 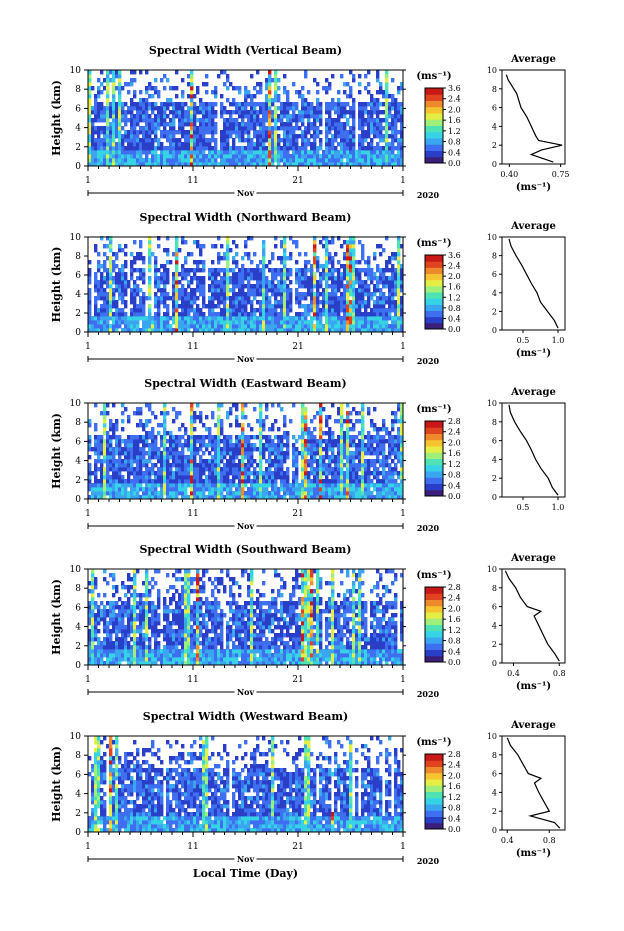 What do you see at coordinates (494, 256) in the screenshot?
I see `avg-y-tick-label: 8` at bounding box center [494, 256].